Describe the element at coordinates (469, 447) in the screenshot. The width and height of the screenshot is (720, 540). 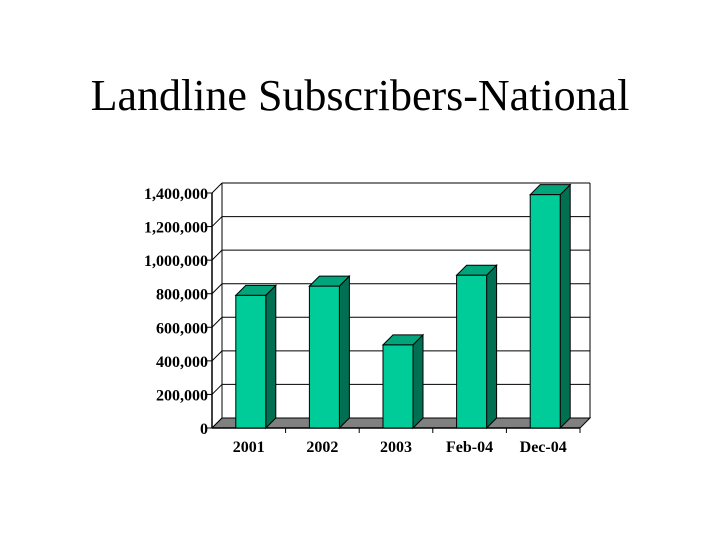
I see `x-tick-label: Feb-04` at that location.